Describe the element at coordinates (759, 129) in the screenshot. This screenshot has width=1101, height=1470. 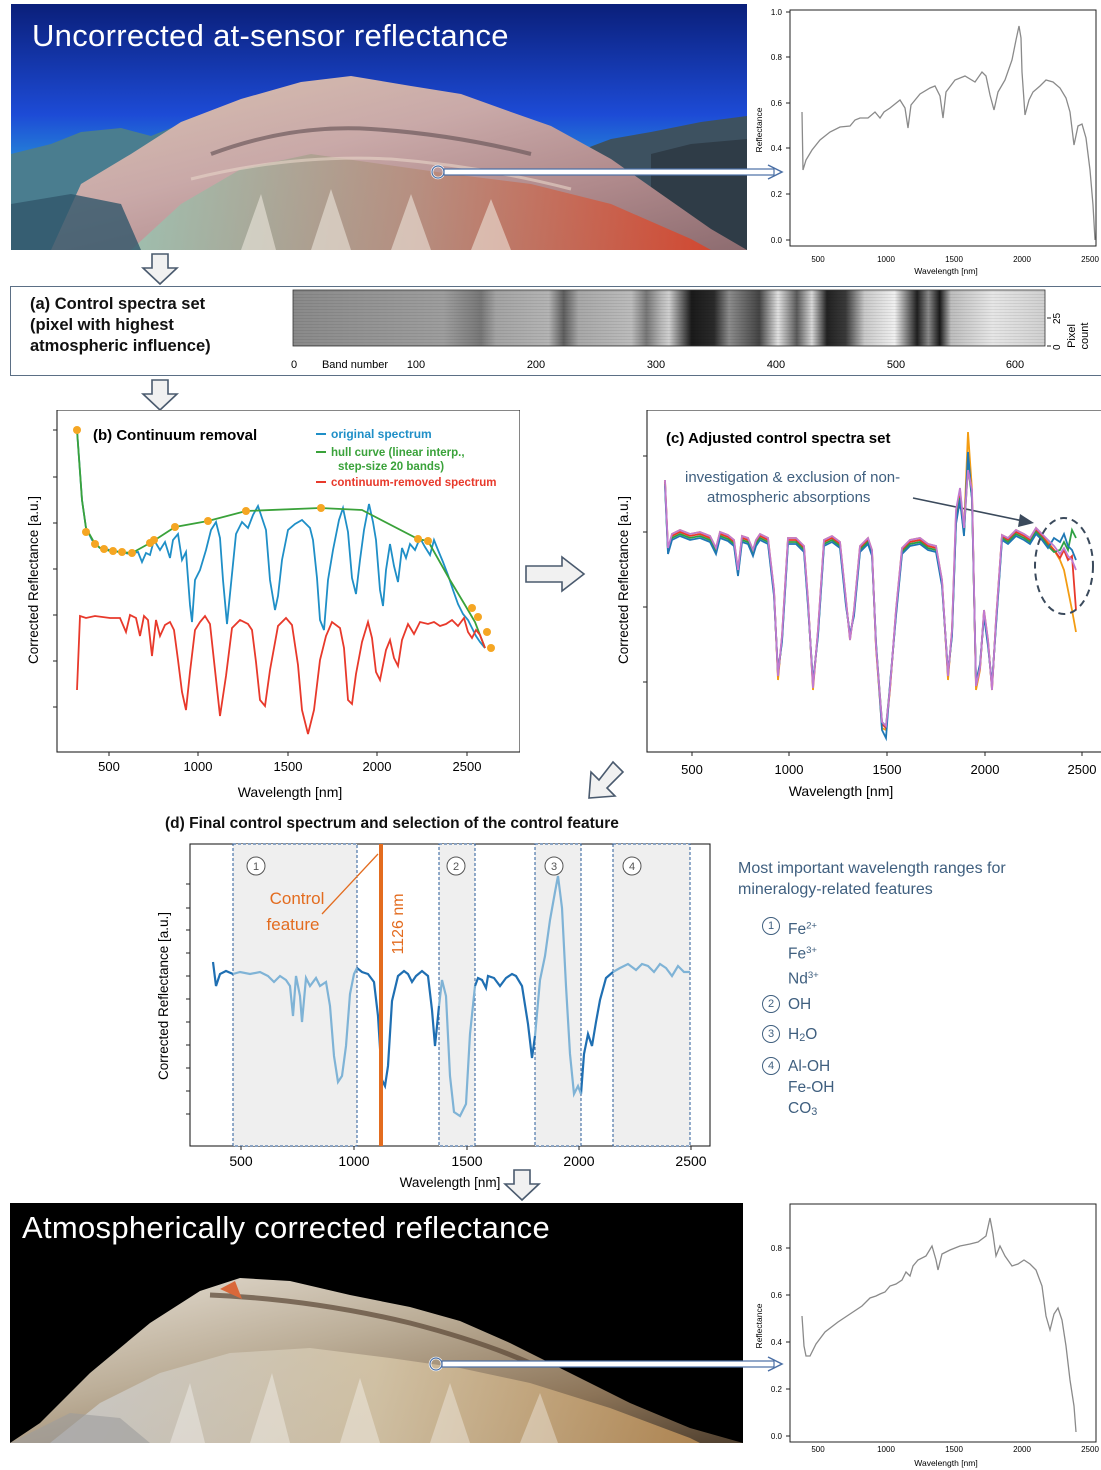
I see `top-ylabel: Reflectance` at that location.